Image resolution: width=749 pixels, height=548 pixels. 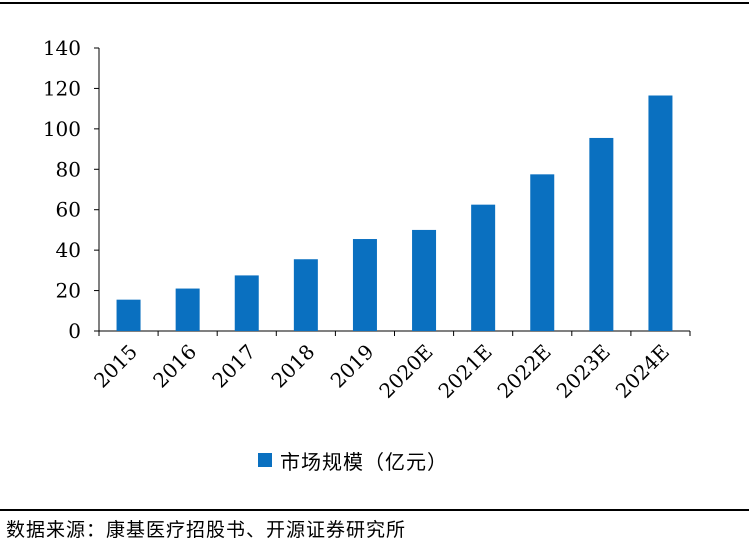 I want to click on y-tick-label: 40, so click(x=68, y=250).